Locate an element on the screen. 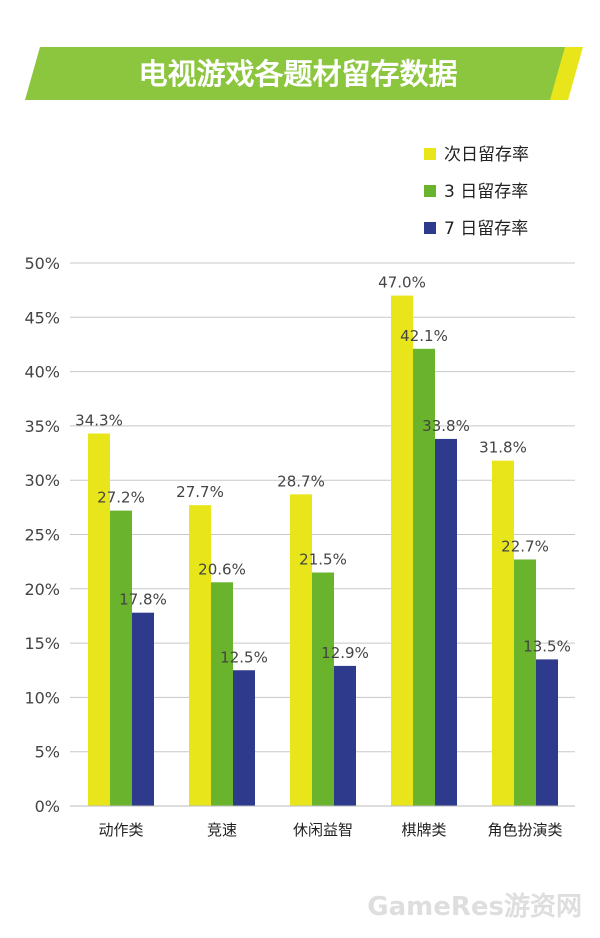 This screenshot has height=938, width=600. value-label: 34.3% is located at coordinates (99, 421).